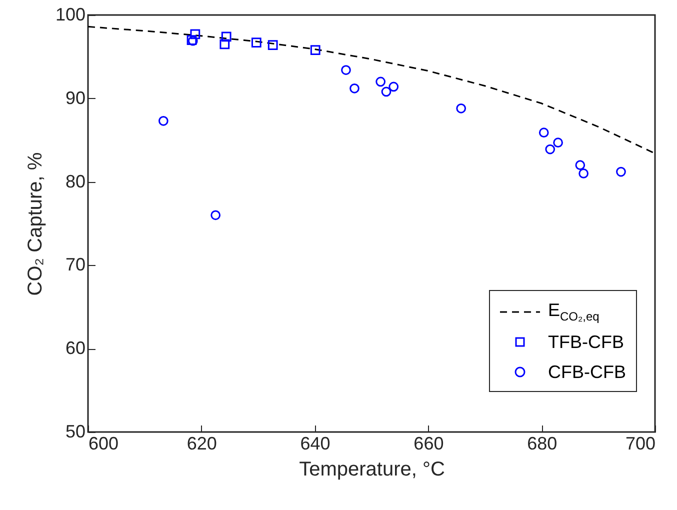 Image resolution: width=677 pixels, height=510 pixels. What do you see at coordinates (201, 444) in the screenshot?
I see `x-tick-label: 620` at bounding box center [201, 444].